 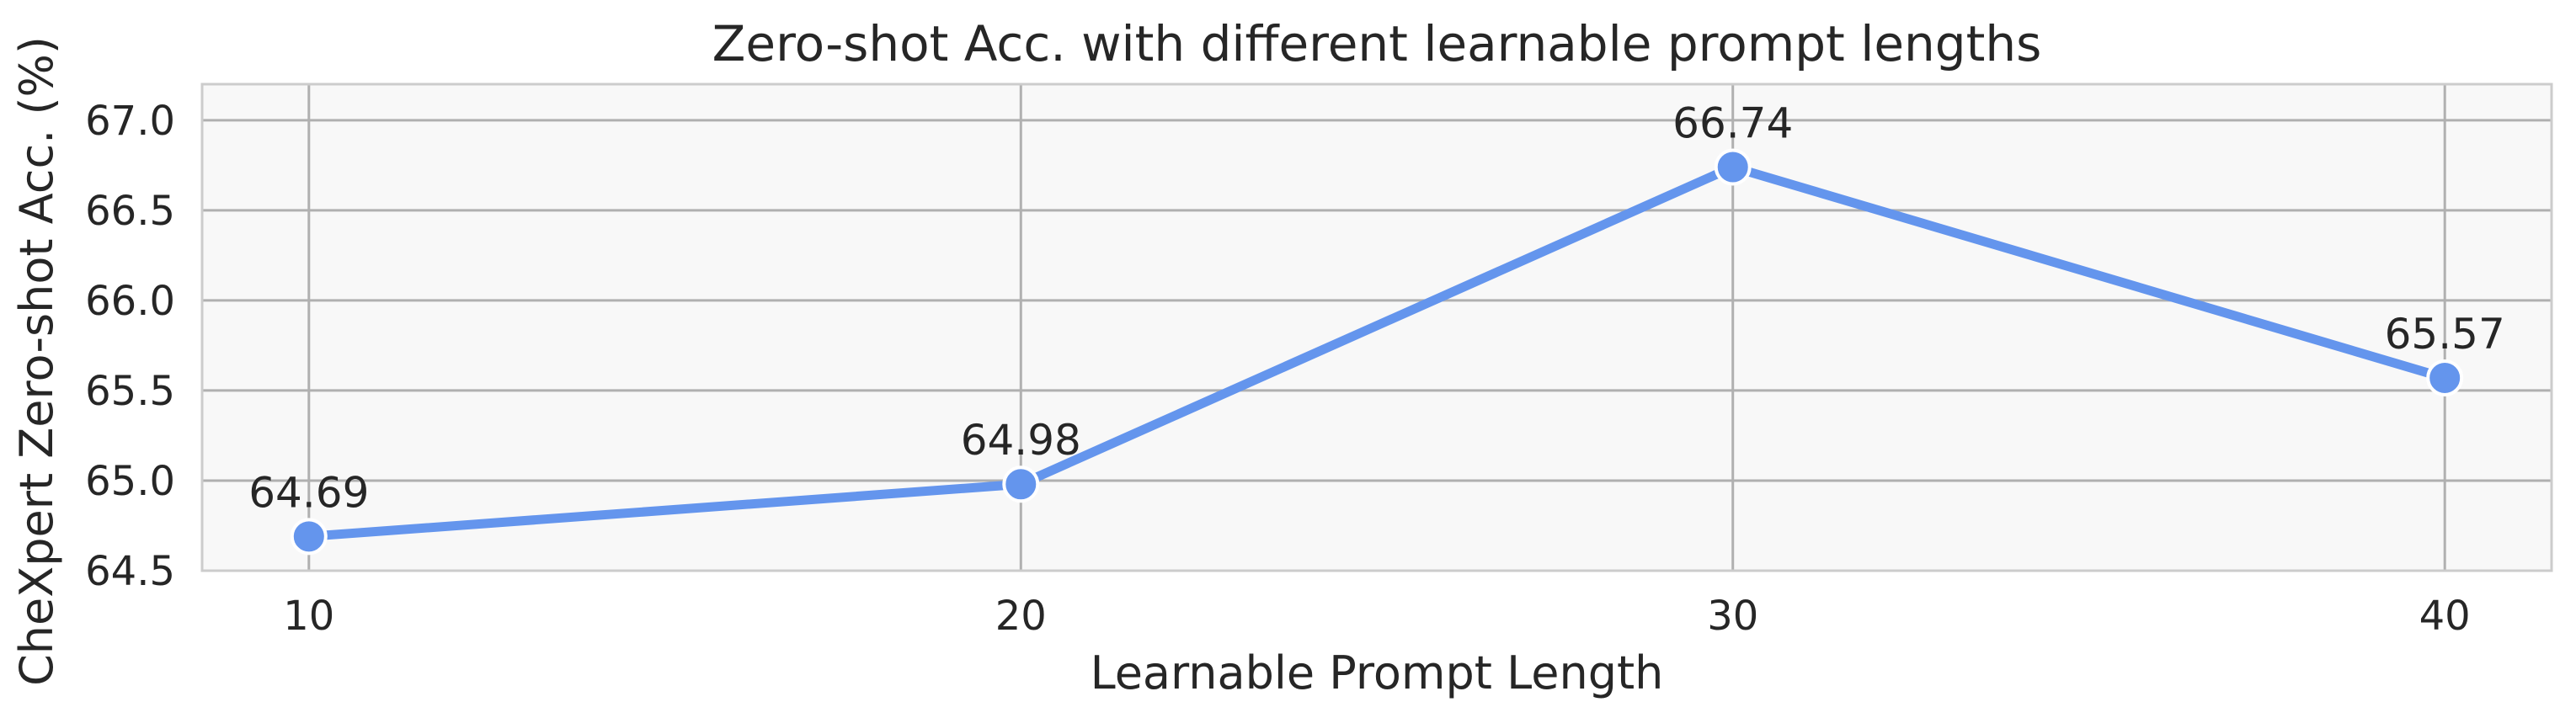 What do you see at coordinates (1732, 616) in the screenshot?
I see `x-tick-label: 30` at bounding box center [1732, 616].